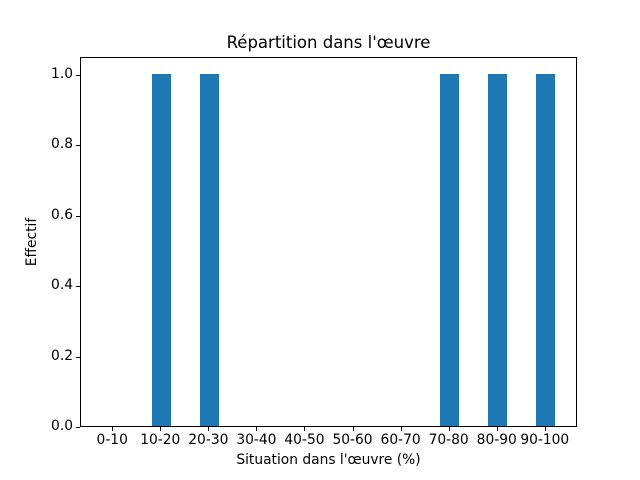 This screenshot has width=640, height=480. I want to click on y-tick-label-1.0: 1.0, so click(62, 73).